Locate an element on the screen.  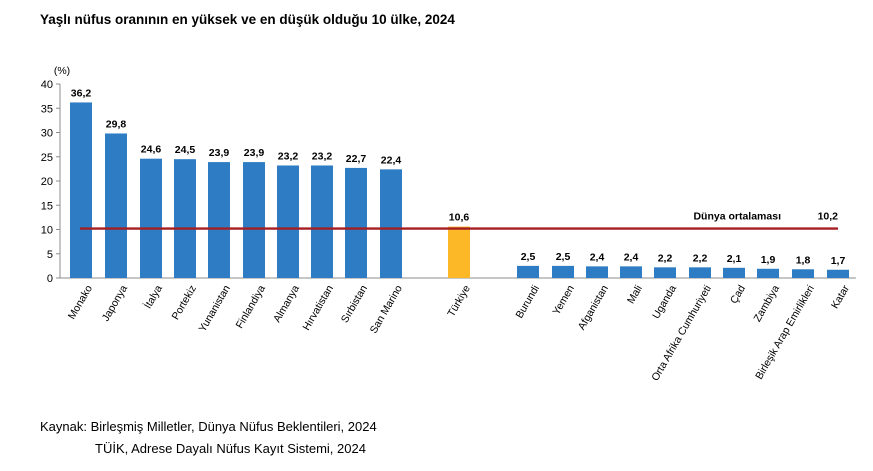
category-label: Almanya is located at coordinates (286, 304).